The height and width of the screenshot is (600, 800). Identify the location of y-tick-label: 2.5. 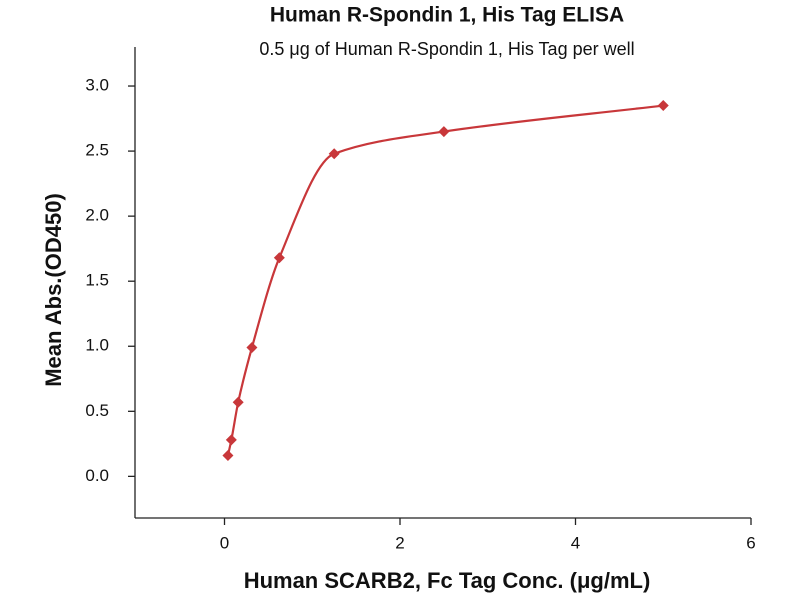
(97, 150).